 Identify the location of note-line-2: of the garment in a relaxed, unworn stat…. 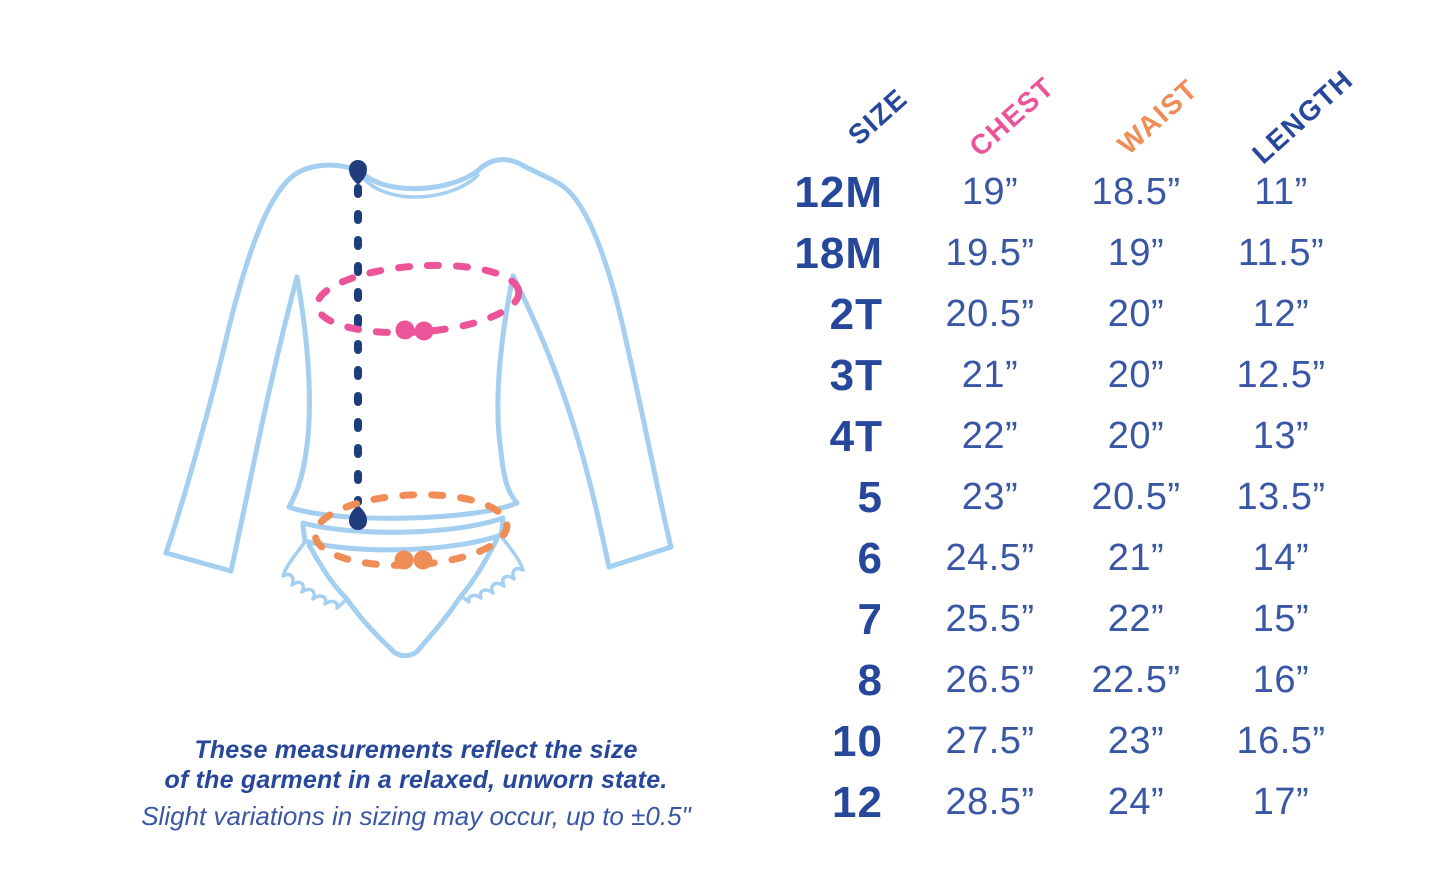
(416, 780).